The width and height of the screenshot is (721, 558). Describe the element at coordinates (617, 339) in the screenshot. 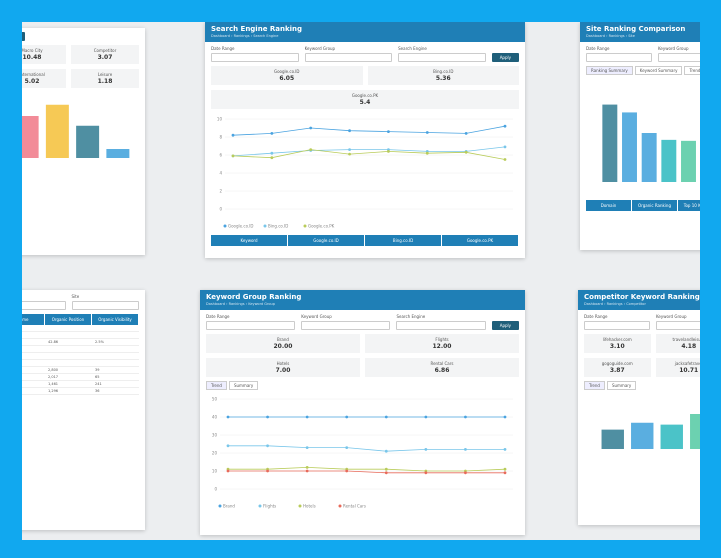

I see `stat-label: lifehacker.com` at that location.